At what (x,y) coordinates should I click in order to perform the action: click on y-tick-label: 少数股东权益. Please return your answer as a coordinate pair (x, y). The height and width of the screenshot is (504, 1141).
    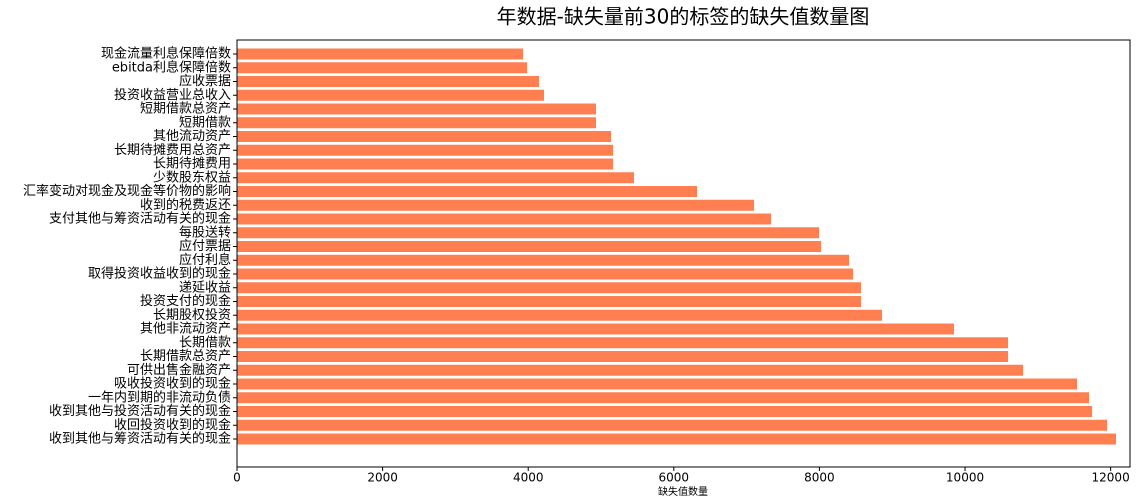
    Looking at the image, I should click on (192, 177).